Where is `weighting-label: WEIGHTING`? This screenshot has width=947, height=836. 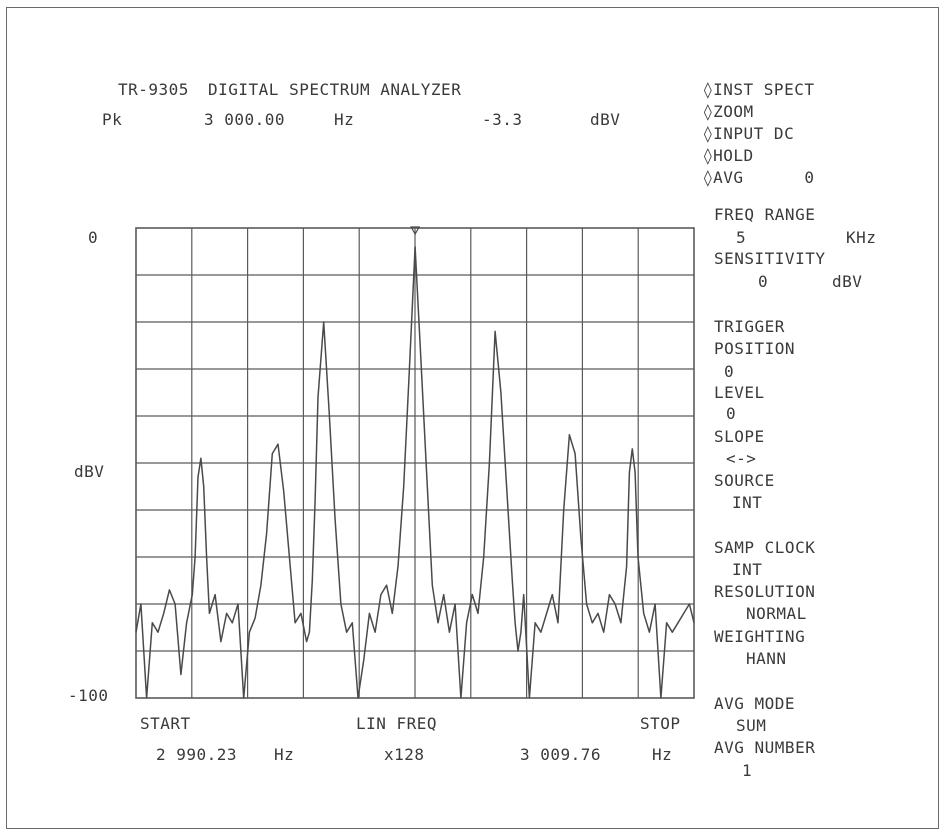
weighting-label: WEIGHTING is located at coordinates (760, 636).